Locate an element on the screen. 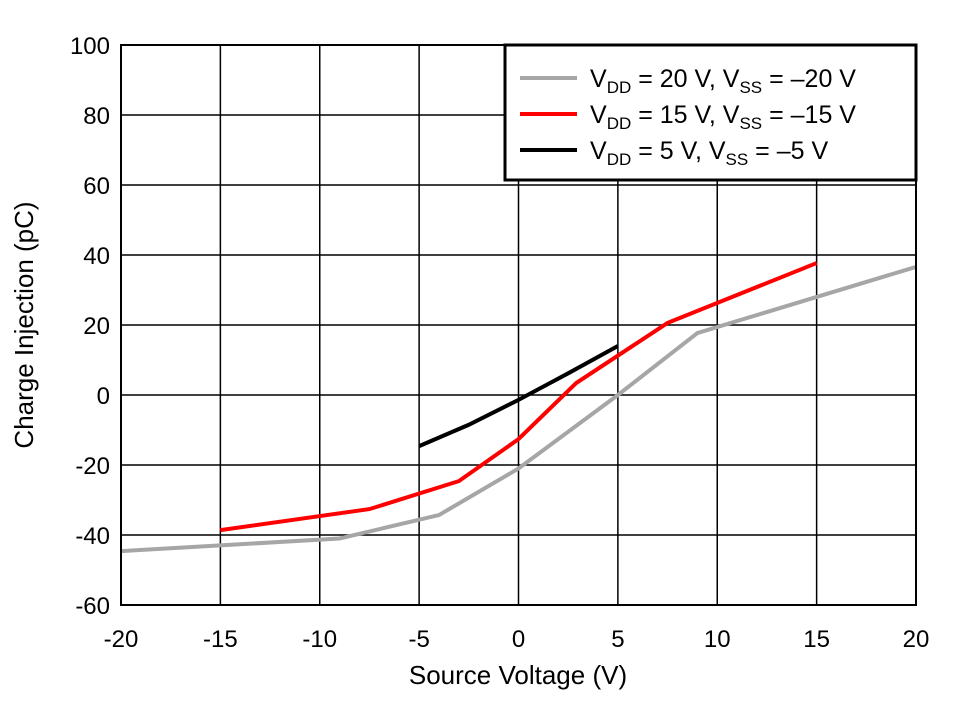 This screenshot has height=706, width=956. x-tick-label: 10 is located at coordinates (717, 639).